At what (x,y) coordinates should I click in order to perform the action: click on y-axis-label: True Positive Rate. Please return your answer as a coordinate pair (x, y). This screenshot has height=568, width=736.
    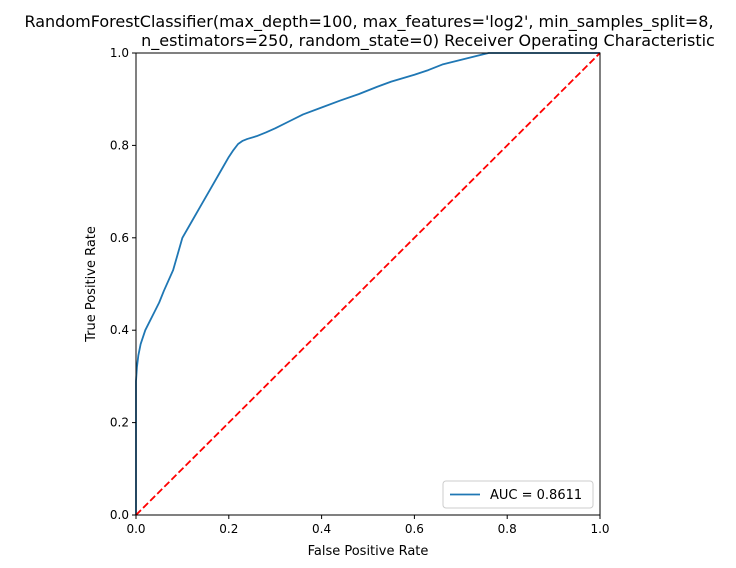
    Looking at the image, I should click on (91, 284).